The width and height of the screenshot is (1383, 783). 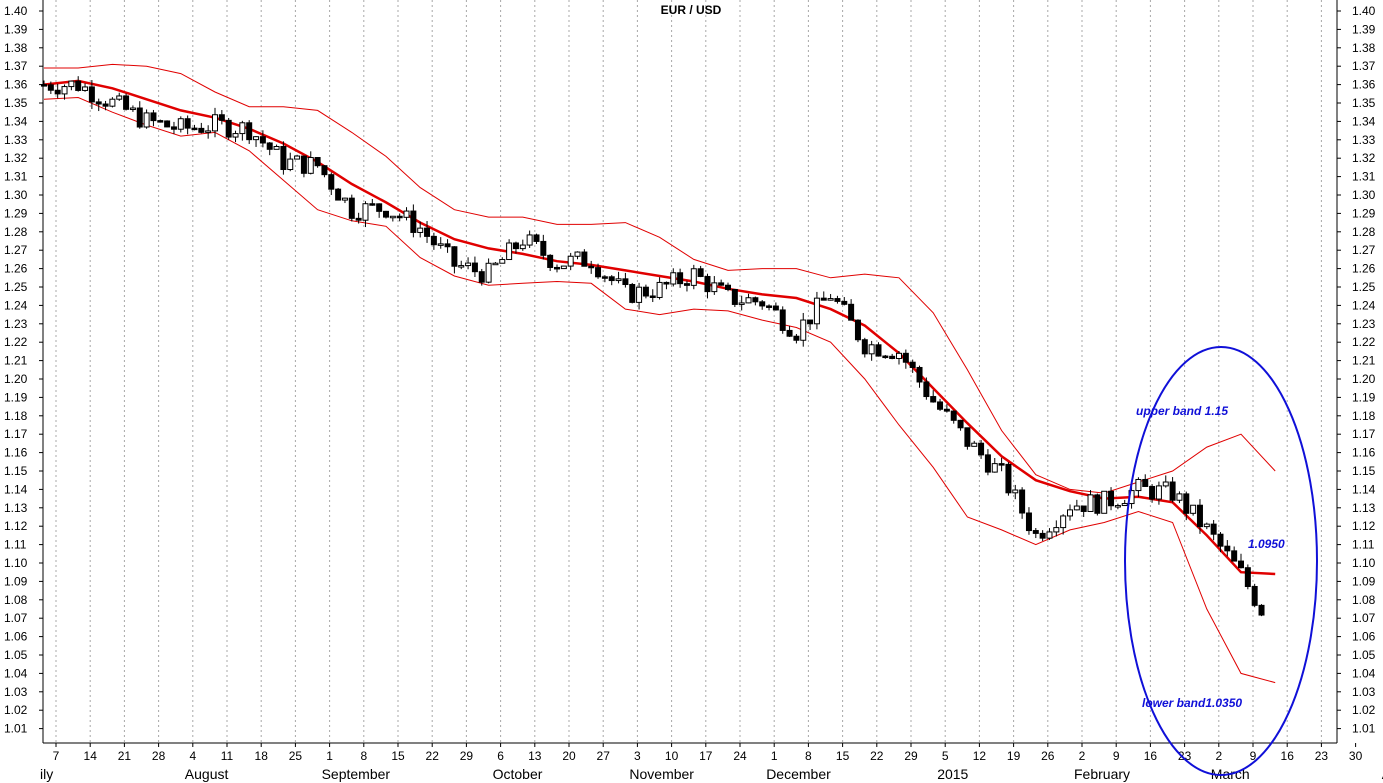 What do you see at coordinates (661, 774) in the screenshot?
I see `month-label: November` at bounding box center [661, 774].